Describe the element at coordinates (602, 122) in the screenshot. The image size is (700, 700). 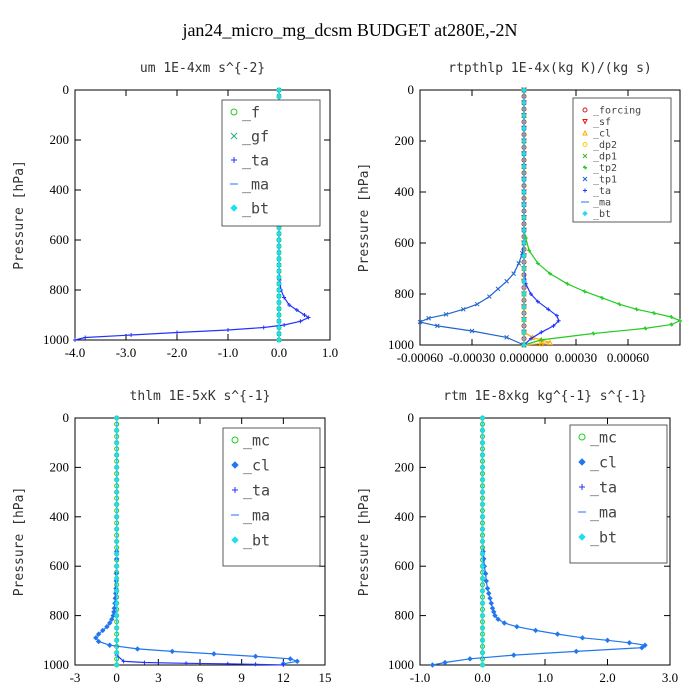
I see `legend-label: _sf` at that location.